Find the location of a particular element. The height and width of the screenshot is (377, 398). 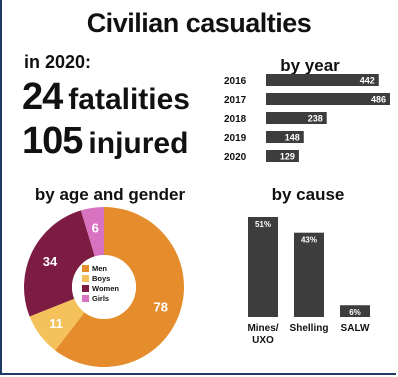

cause-value-label: 6% is located at coordinates (355, 312).